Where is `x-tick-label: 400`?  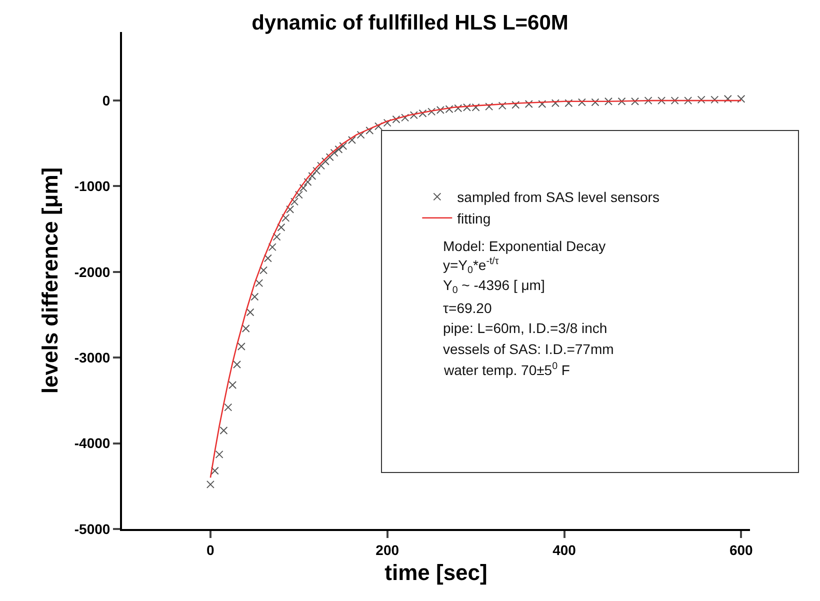 x-tick-label: 400 is located at coordinates (564, 550).